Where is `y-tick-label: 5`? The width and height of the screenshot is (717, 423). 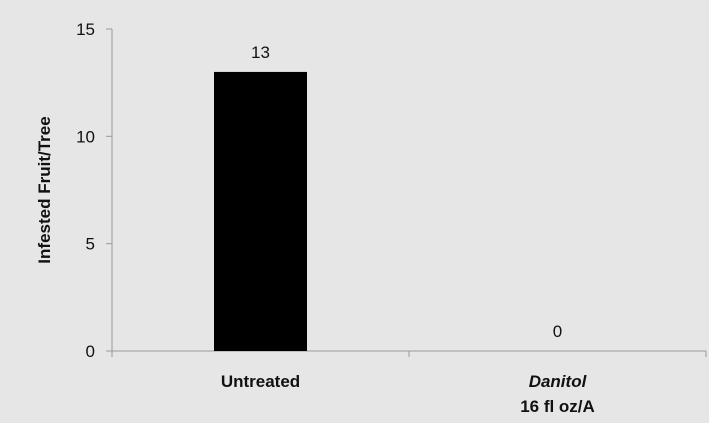
y-tick-label: 5 is located at coordinates (90, 244).